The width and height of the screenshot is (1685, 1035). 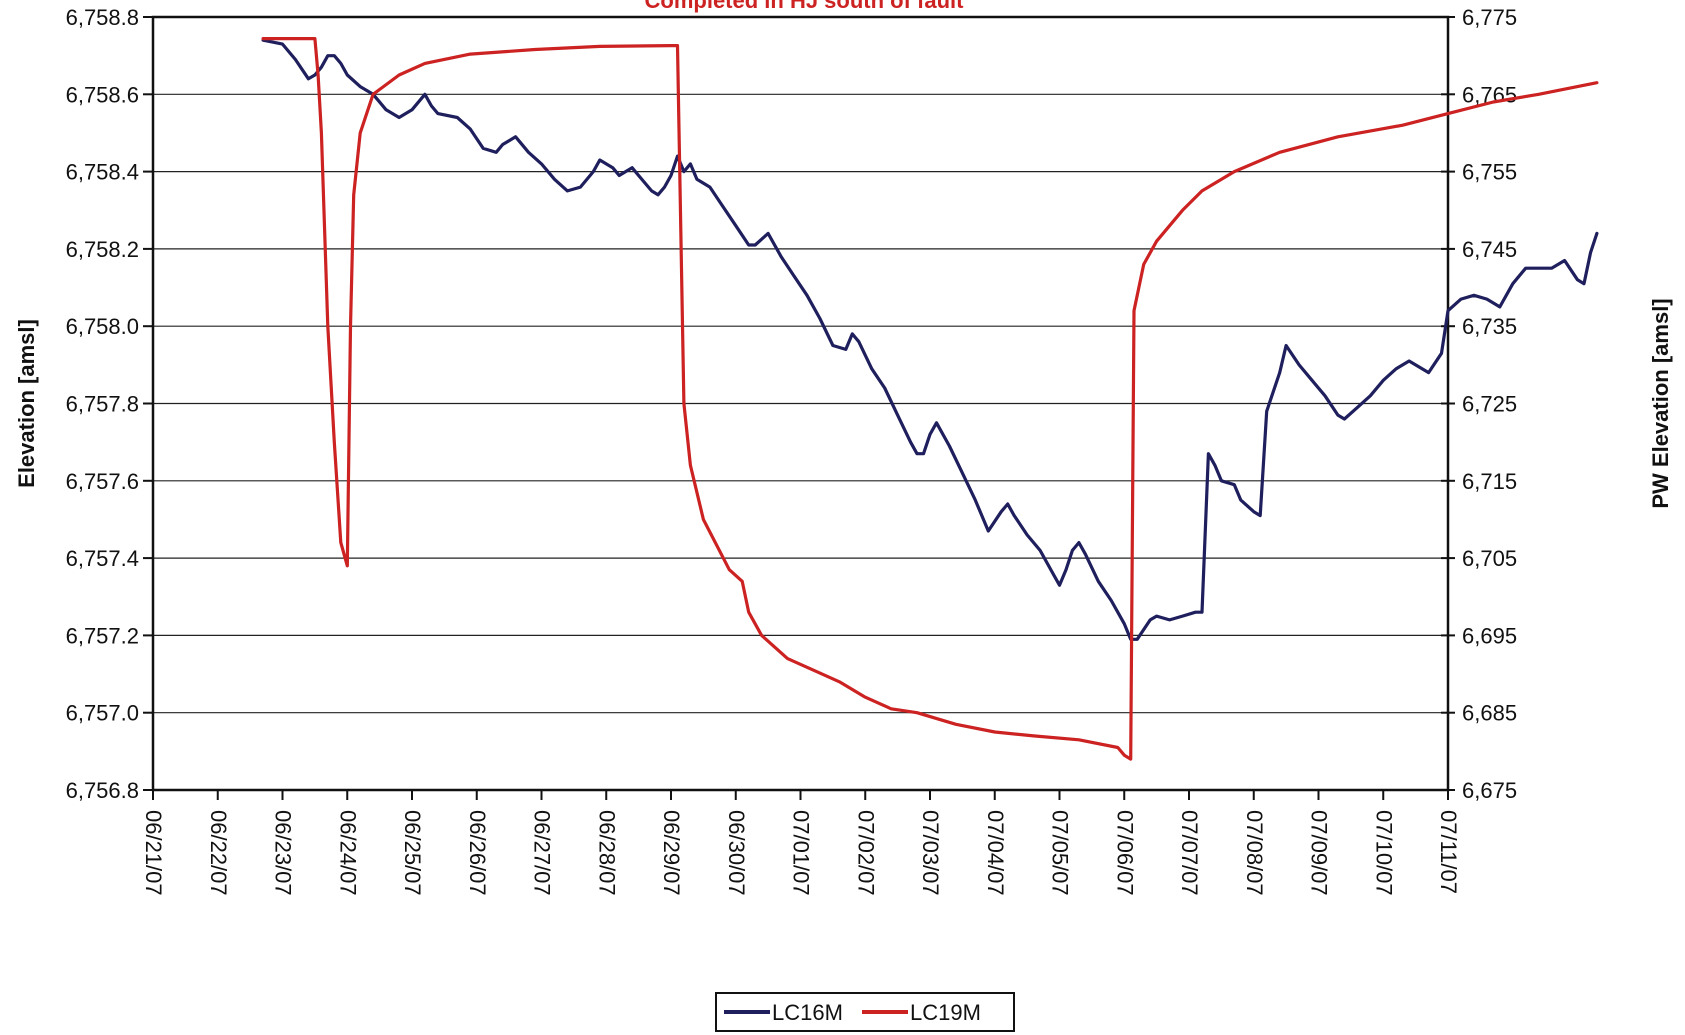 What do you see at coordinates (153, 853) in the screenshot?
I see `x-tick-label: 06/21/07` at bounding box center [153, 853].